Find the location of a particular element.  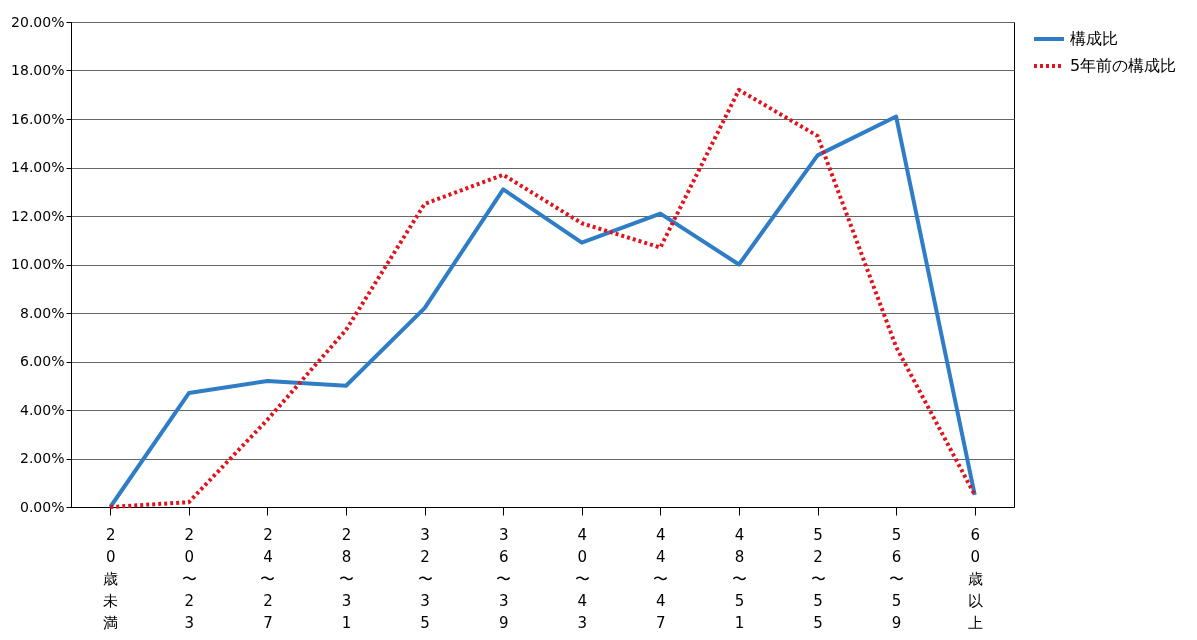

x-tick-label: 40〜43 is located at coordinates (582, 578).